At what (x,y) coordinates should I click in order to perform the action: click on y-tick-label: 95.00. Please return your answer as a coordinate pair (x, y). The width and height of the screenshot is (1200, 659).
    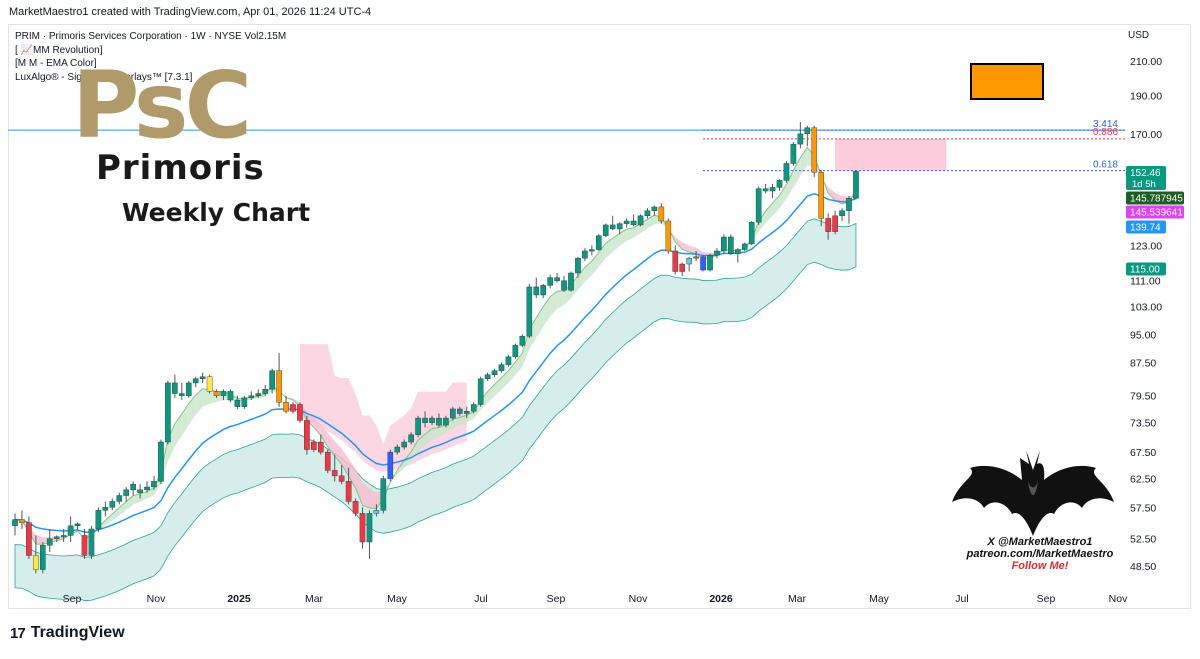
    Looking at the image, I should click on (1143, 335).